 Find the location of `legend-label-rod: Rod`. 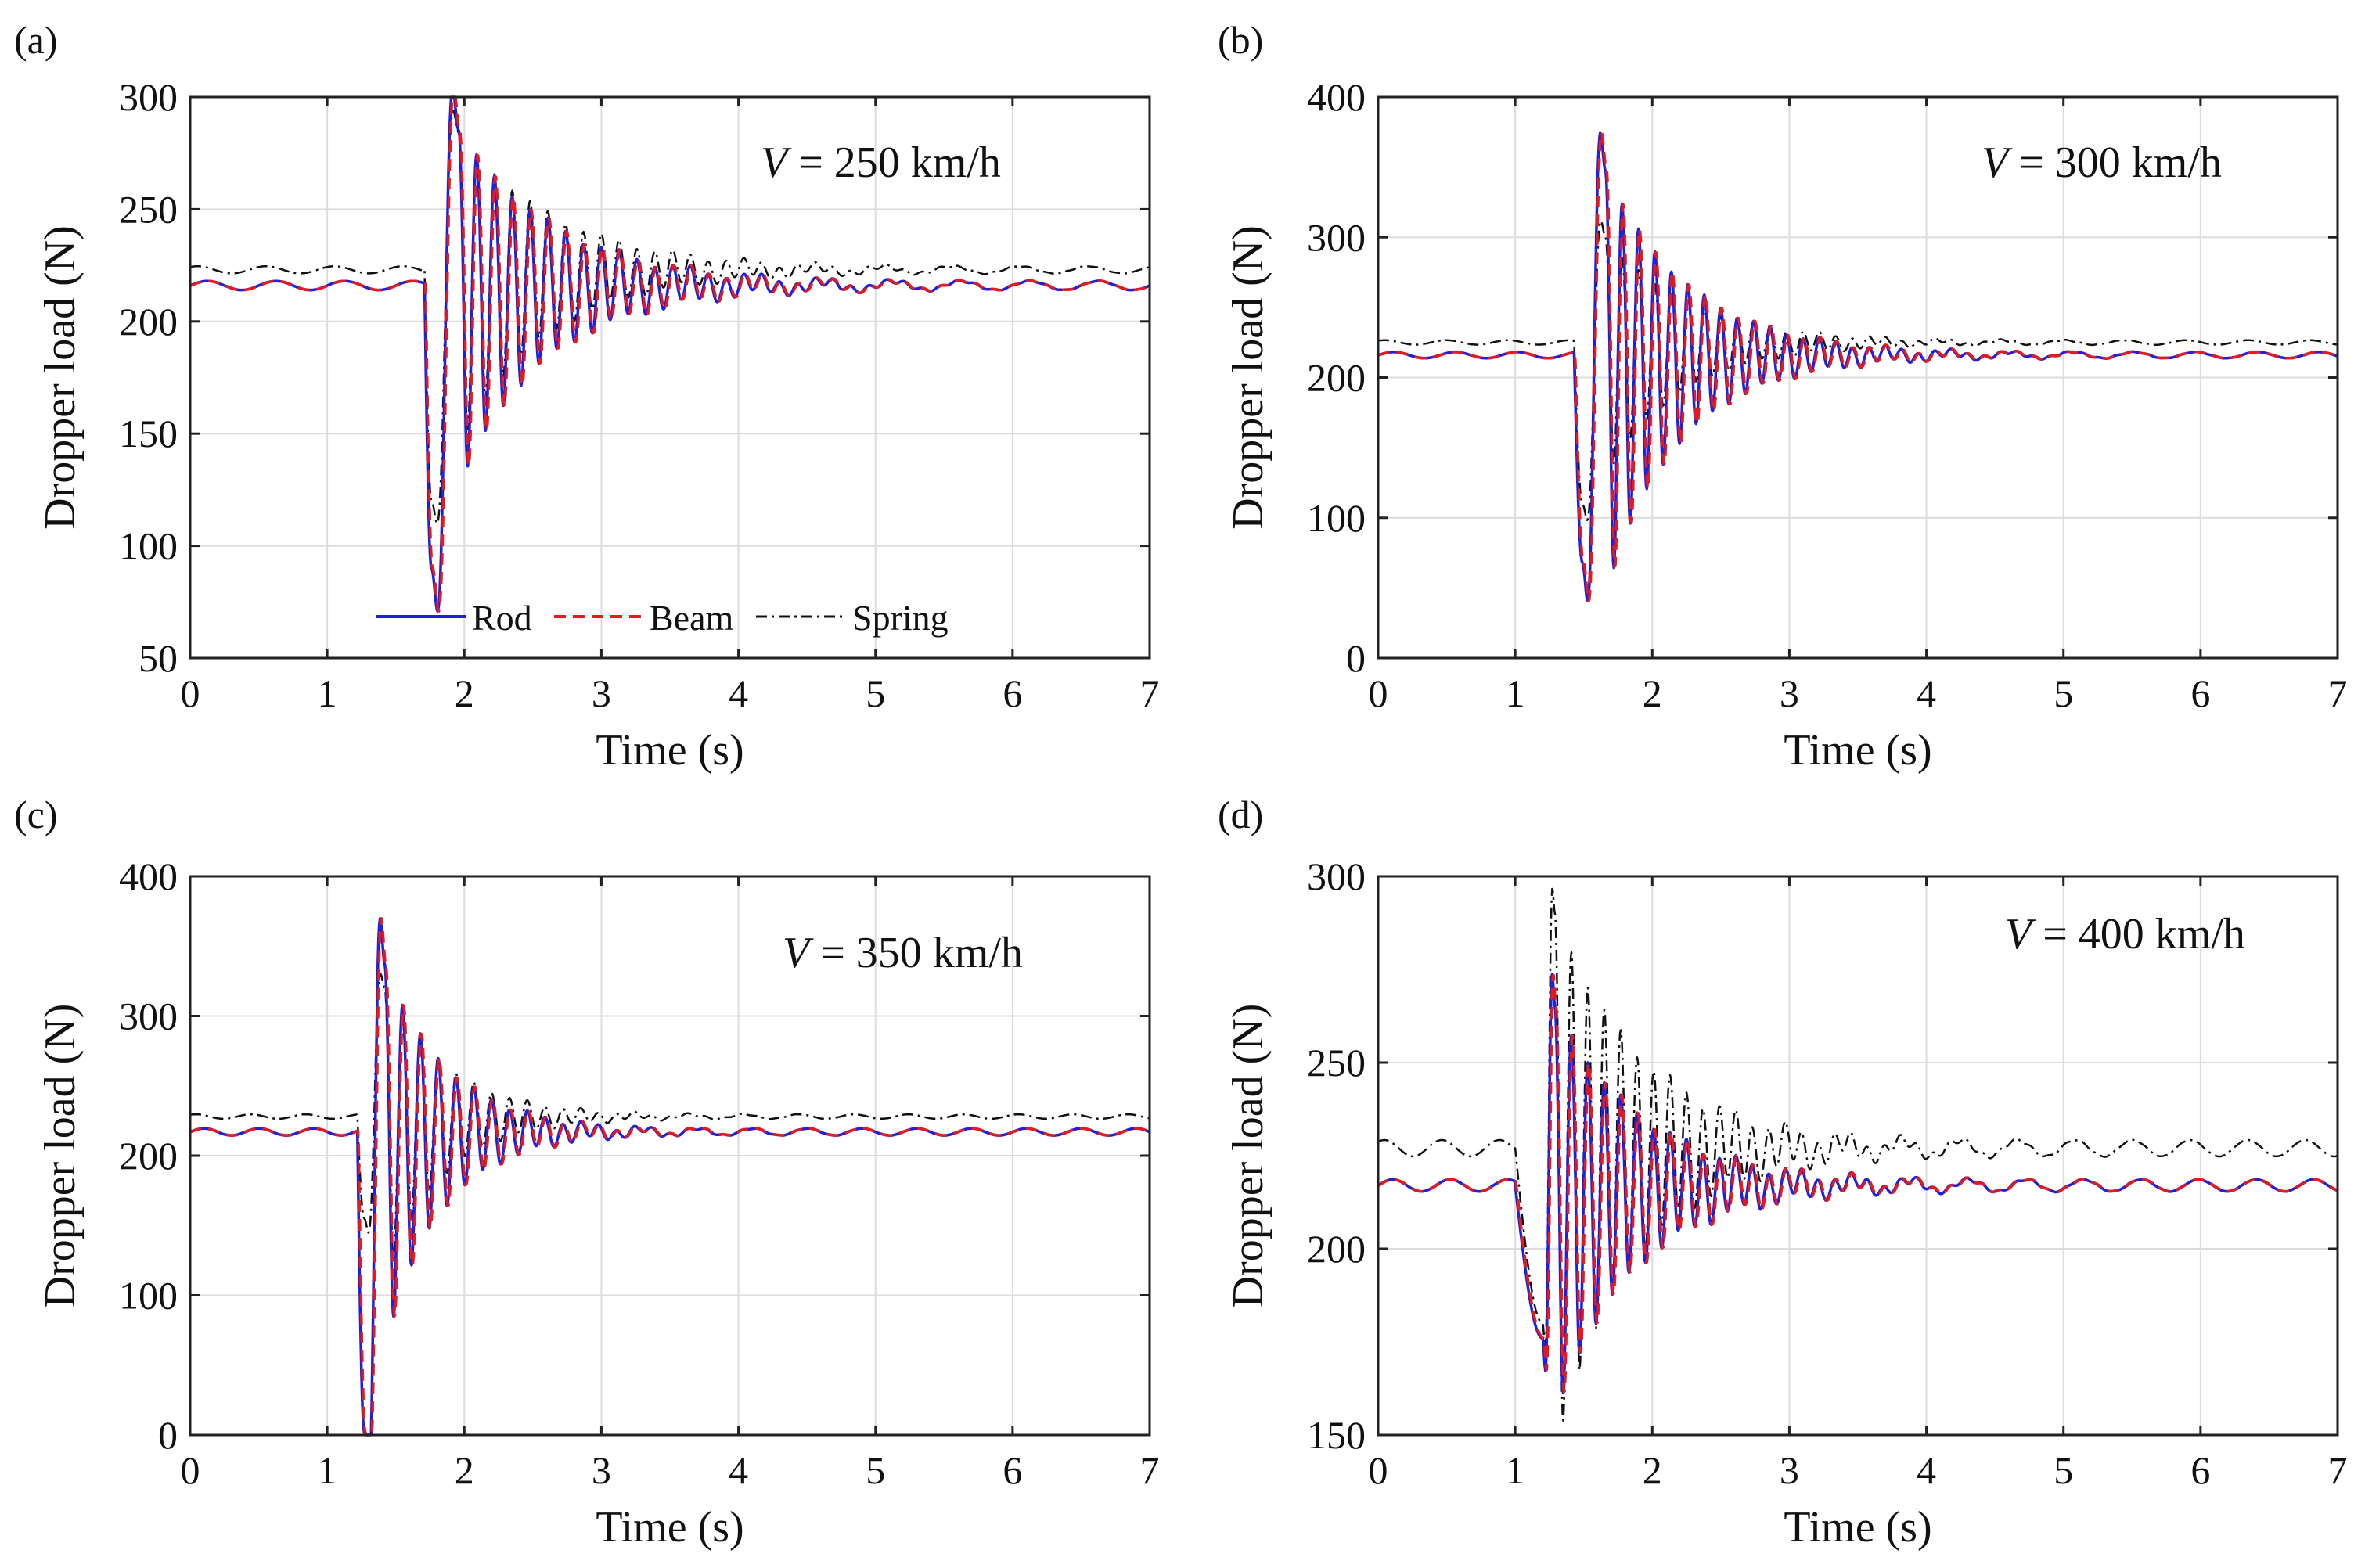

legend-label-rod: Rod is located at coordinates (502, 618).